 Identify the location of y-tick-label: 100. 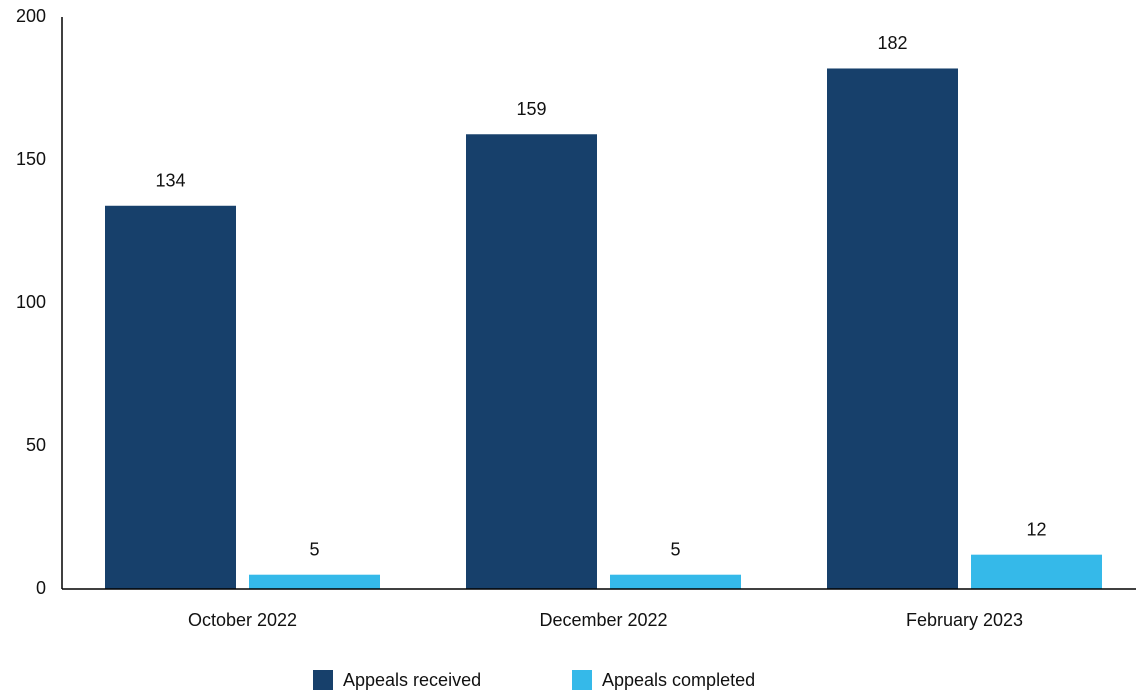
(31, 302).